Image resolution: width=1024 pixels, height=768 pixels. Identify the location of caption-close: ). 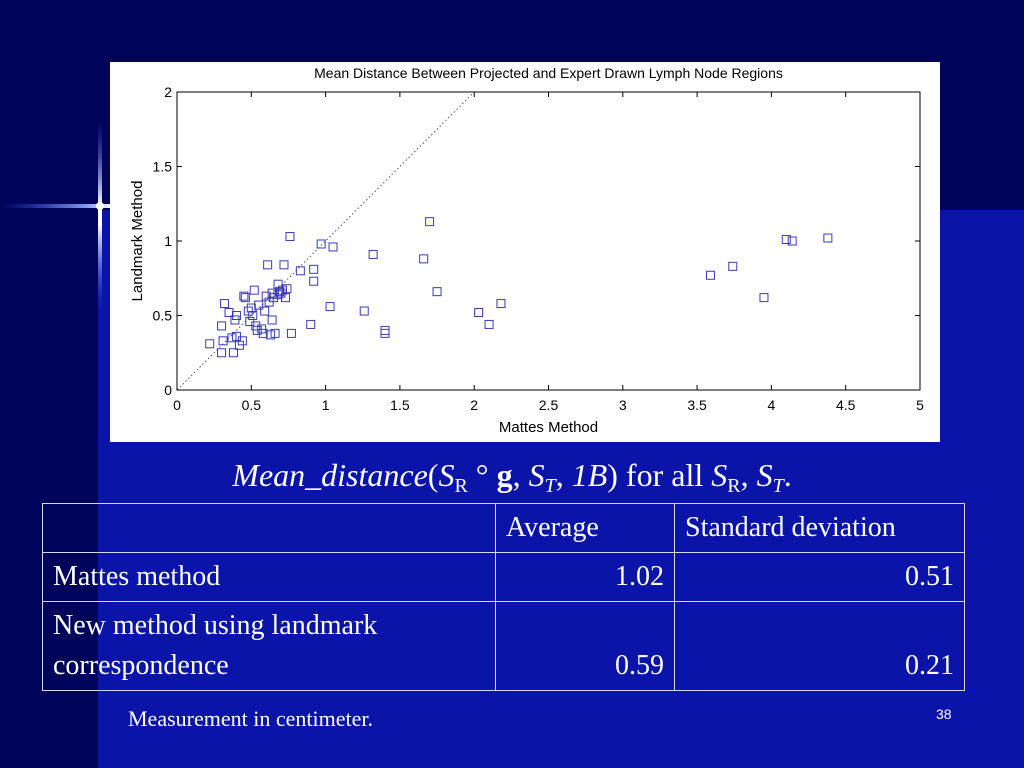
(612, 475).